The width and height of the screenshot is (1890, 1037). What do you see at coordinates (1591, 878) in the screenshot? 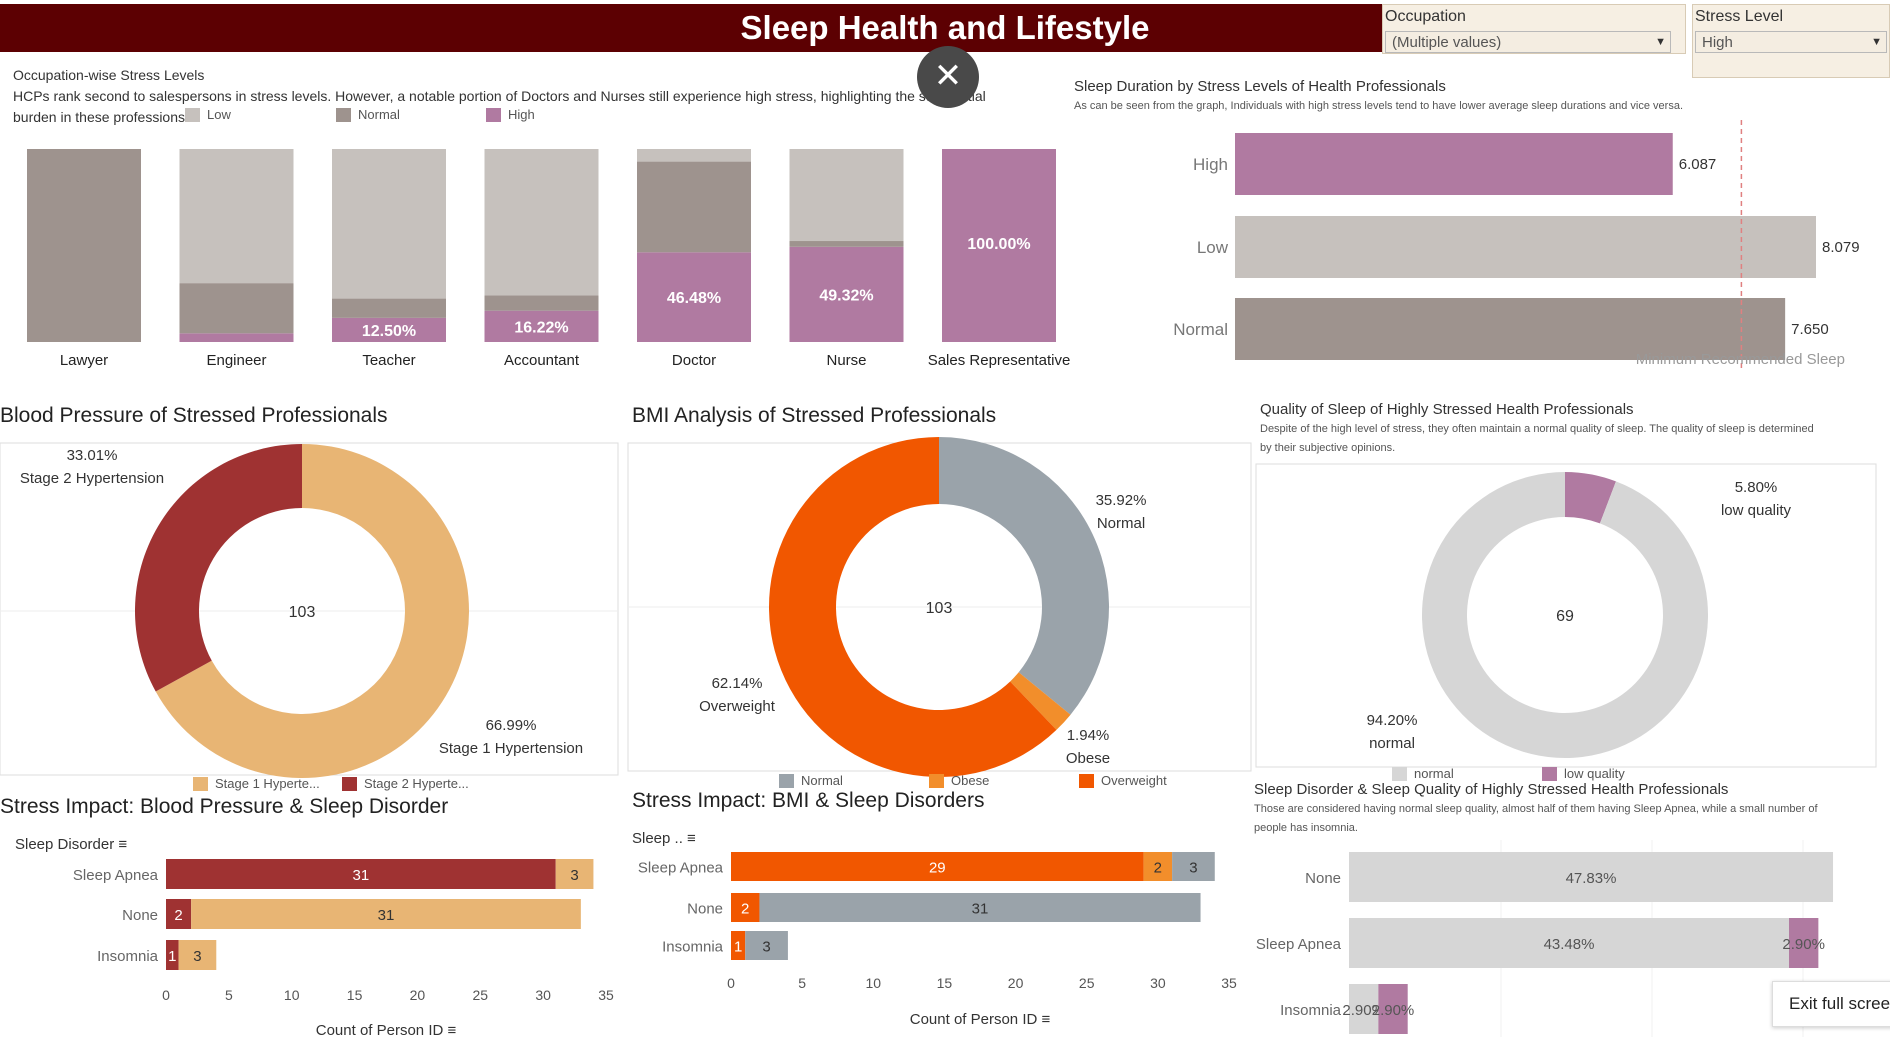
I see `disorder-quality-bar-label: 47.83%` at bounding box center [1591, 878].